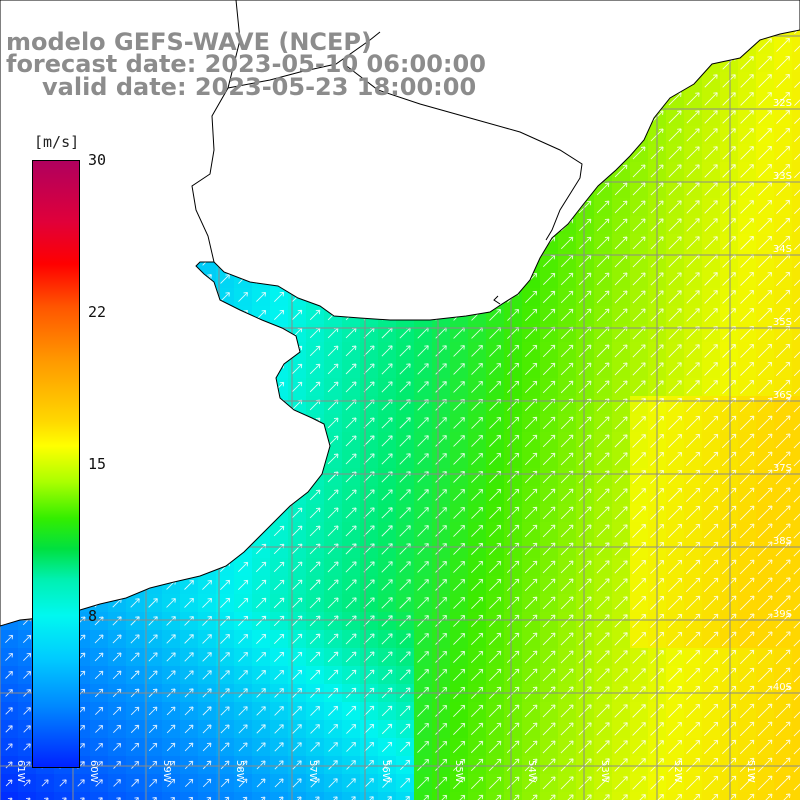 The width and height of the screenshot is (800, 800). Describe the element at coordinates (531, 771) in the screenshot. I see `longitude-label: 54W` at that location.